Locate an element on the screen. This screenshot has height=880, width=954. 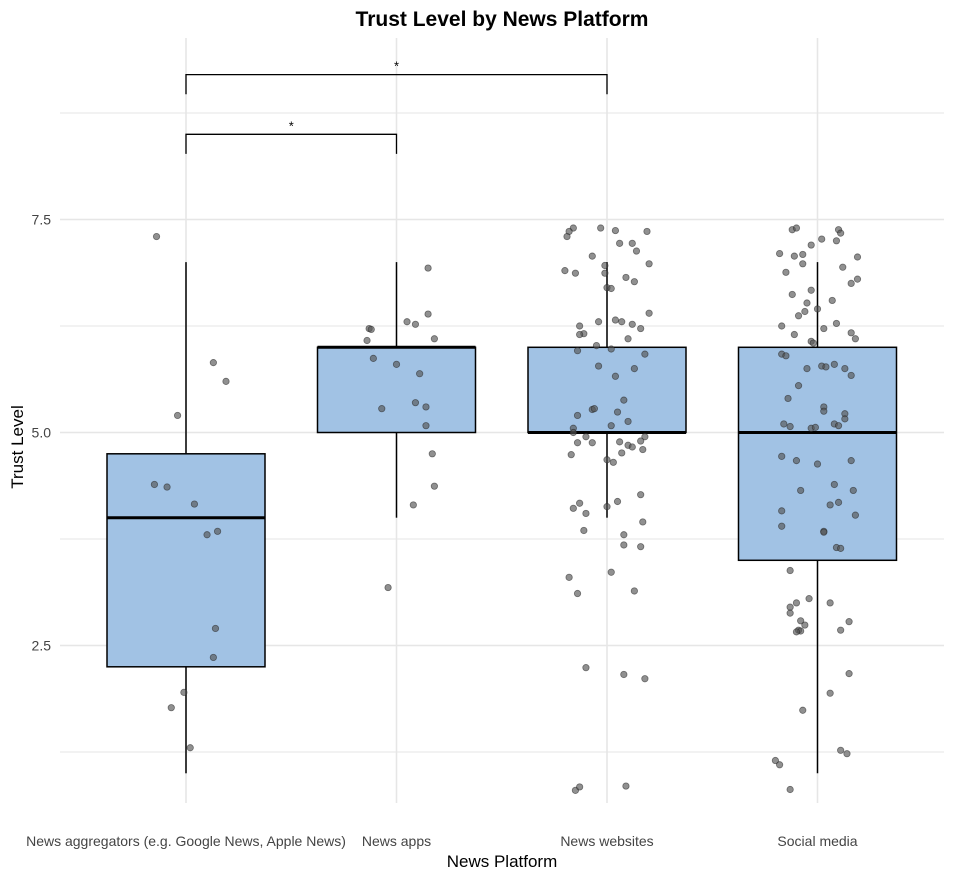
significance-bracket is located at coordinates (291, 143).